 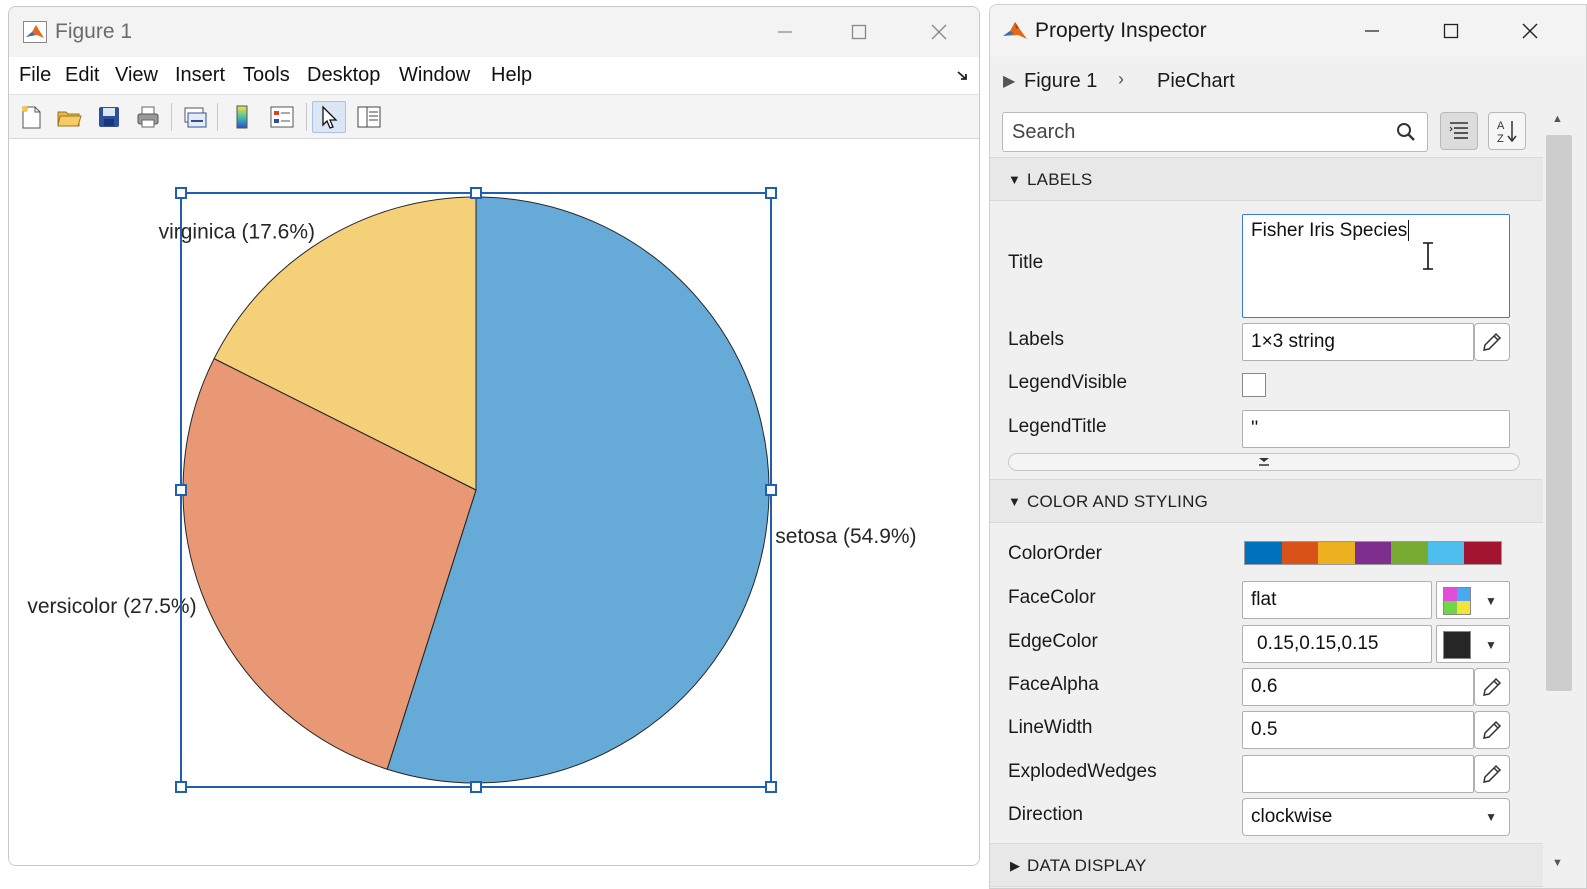 I want to click on legendvisible-checkbox, so click(x=1254, y=385).